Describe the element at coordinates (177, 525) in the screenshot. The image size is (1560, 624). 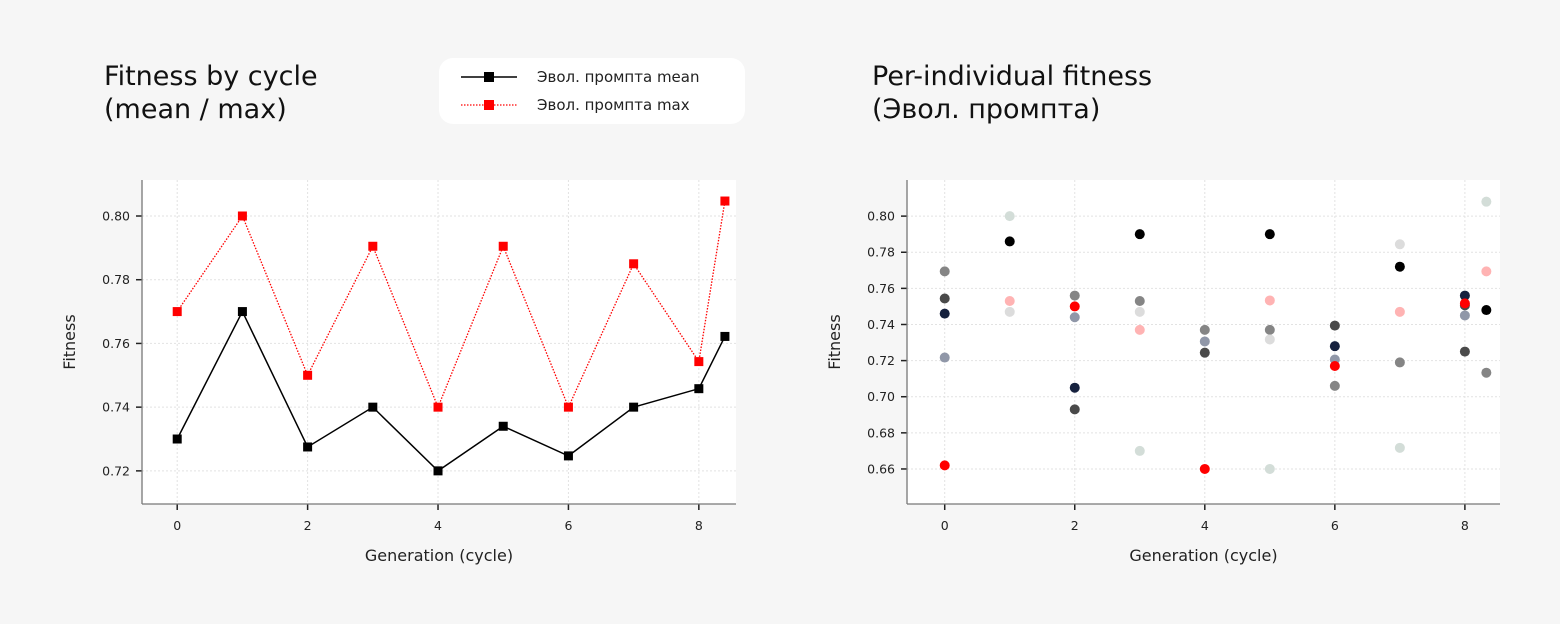
I see `x-tick-label: 0` at that location.